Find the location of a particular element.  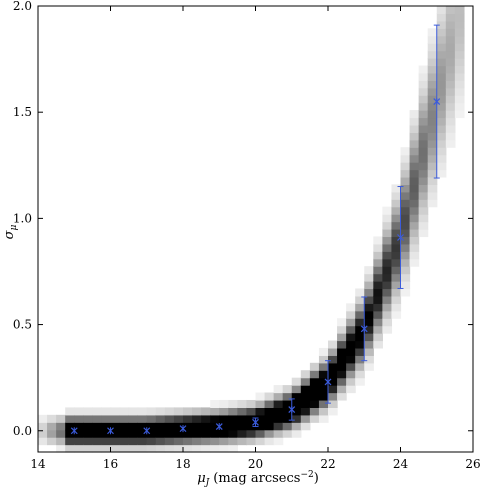

x-tick-label: 20 is located at coordinates (255, 464).